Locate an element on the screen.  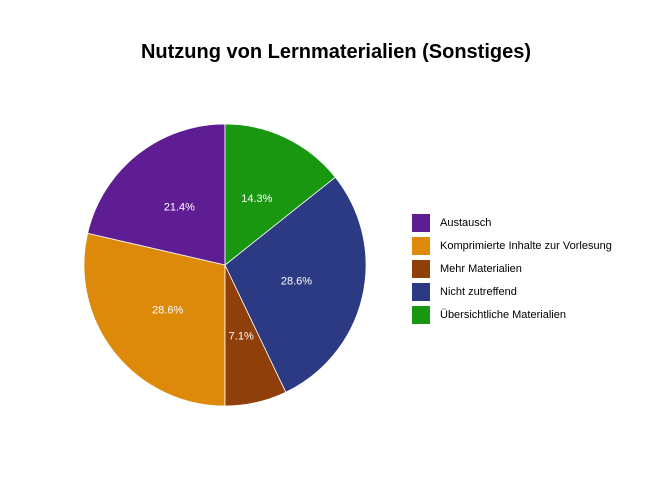
legend-label: Mehr Materialien is located at coordinates (481, 268).